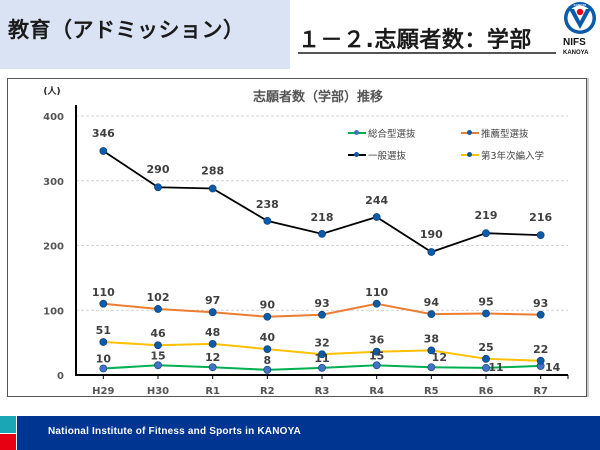 This screenshot has width=600, height=450. What do you see at coordinates (470, 133) in the screenshot?
I see `legend-swatch-suisen` at bounding box center [470, 133].